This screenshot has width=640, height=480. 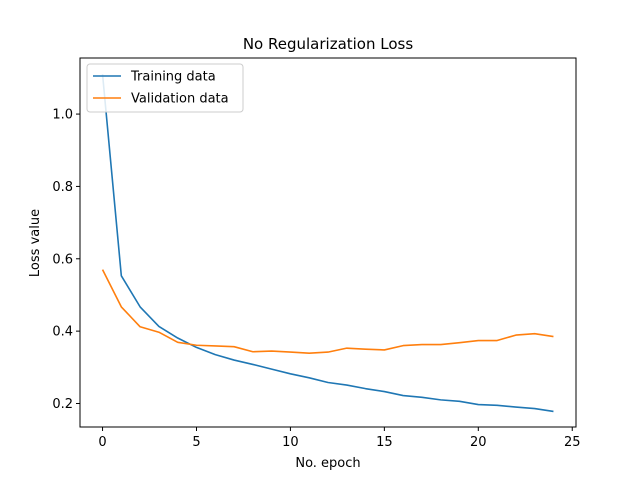 I want to click on y-tick-label: 1.0, so click(x=62, y=115).